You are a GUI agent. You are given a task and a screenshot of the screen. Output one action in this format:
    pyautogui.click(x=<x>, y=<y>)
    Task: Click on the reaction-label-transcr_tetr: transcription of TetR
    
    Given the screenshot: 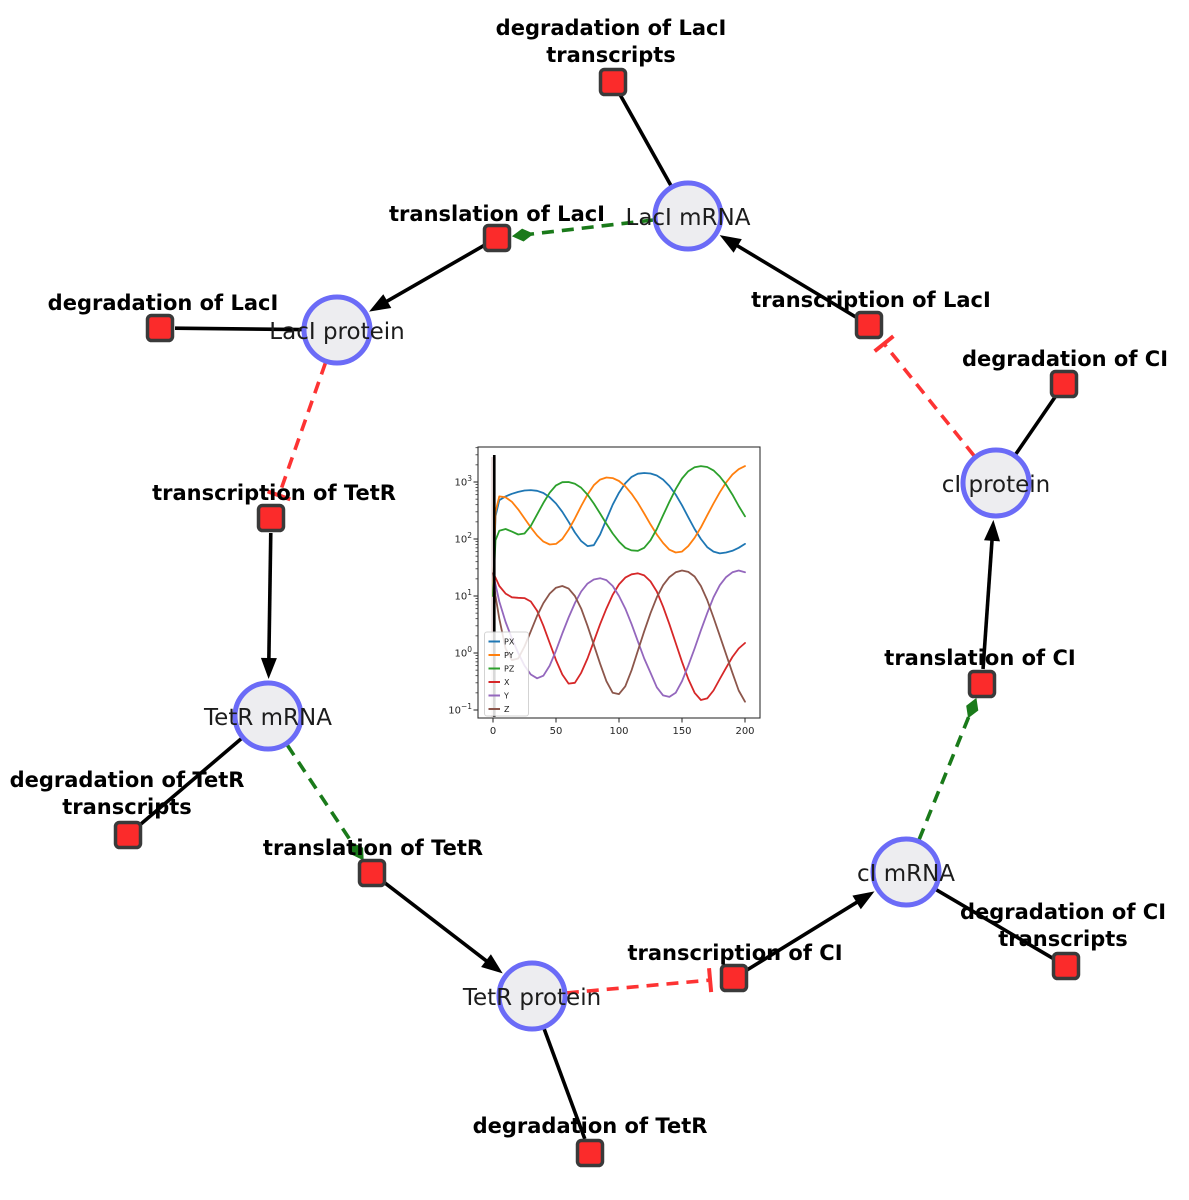 What is the action you would take?
    pyautogui.click(x=274, y=493)
    